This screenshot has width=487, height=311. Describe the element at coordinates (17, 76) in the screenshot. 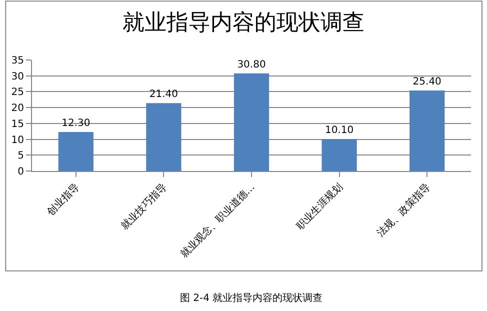

I see `y-tick-label: 30` at that location.